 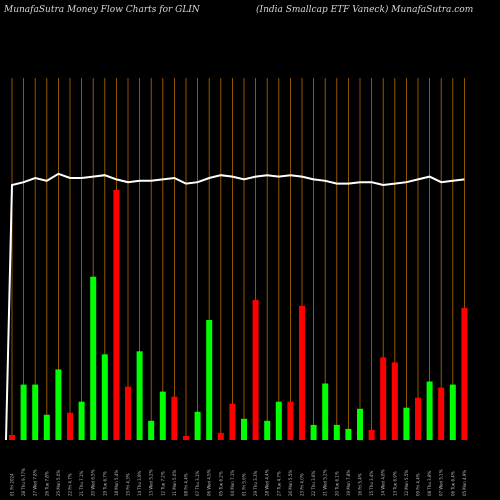 What do you see at coordinates (174, 483) in the screenshot?
I see `x-tick-label: 11 Mon 5.0%` at bounding box center [174, 483].